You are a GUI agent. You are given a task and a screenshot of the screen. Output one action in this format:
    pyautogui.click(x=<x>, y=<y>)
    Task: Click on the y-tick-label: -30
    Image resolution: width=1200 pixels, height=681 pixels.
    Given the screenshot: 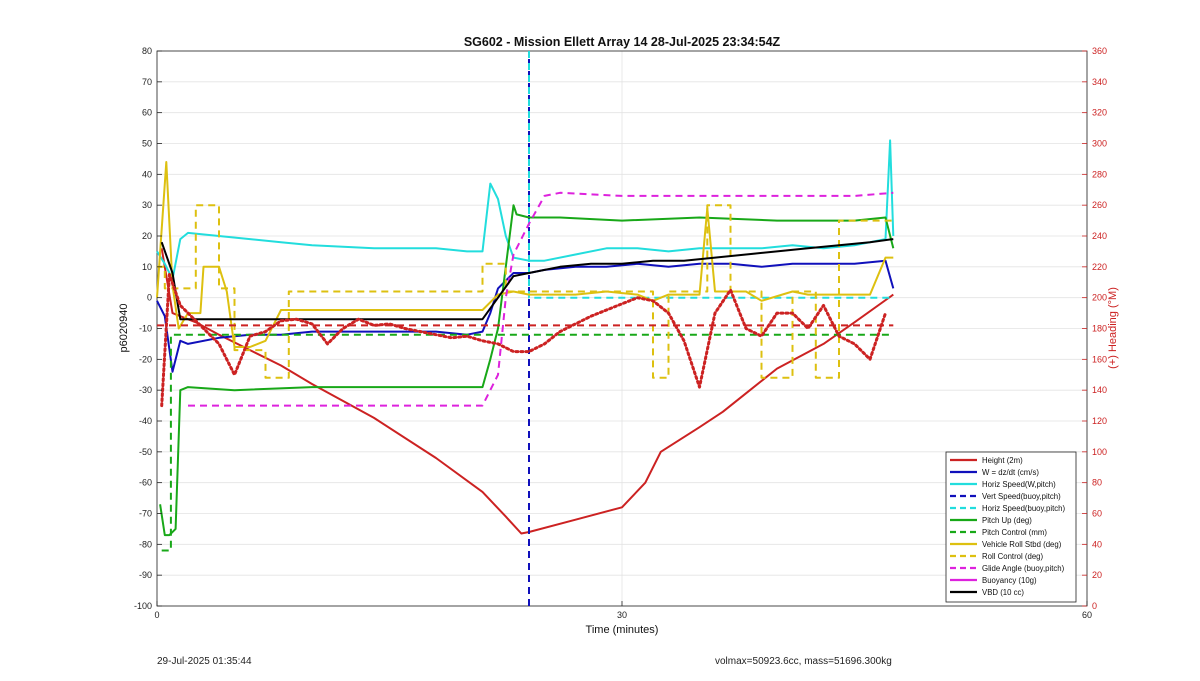 What is the action you would take?
    pyautogui.click(x=145, y=390)
    